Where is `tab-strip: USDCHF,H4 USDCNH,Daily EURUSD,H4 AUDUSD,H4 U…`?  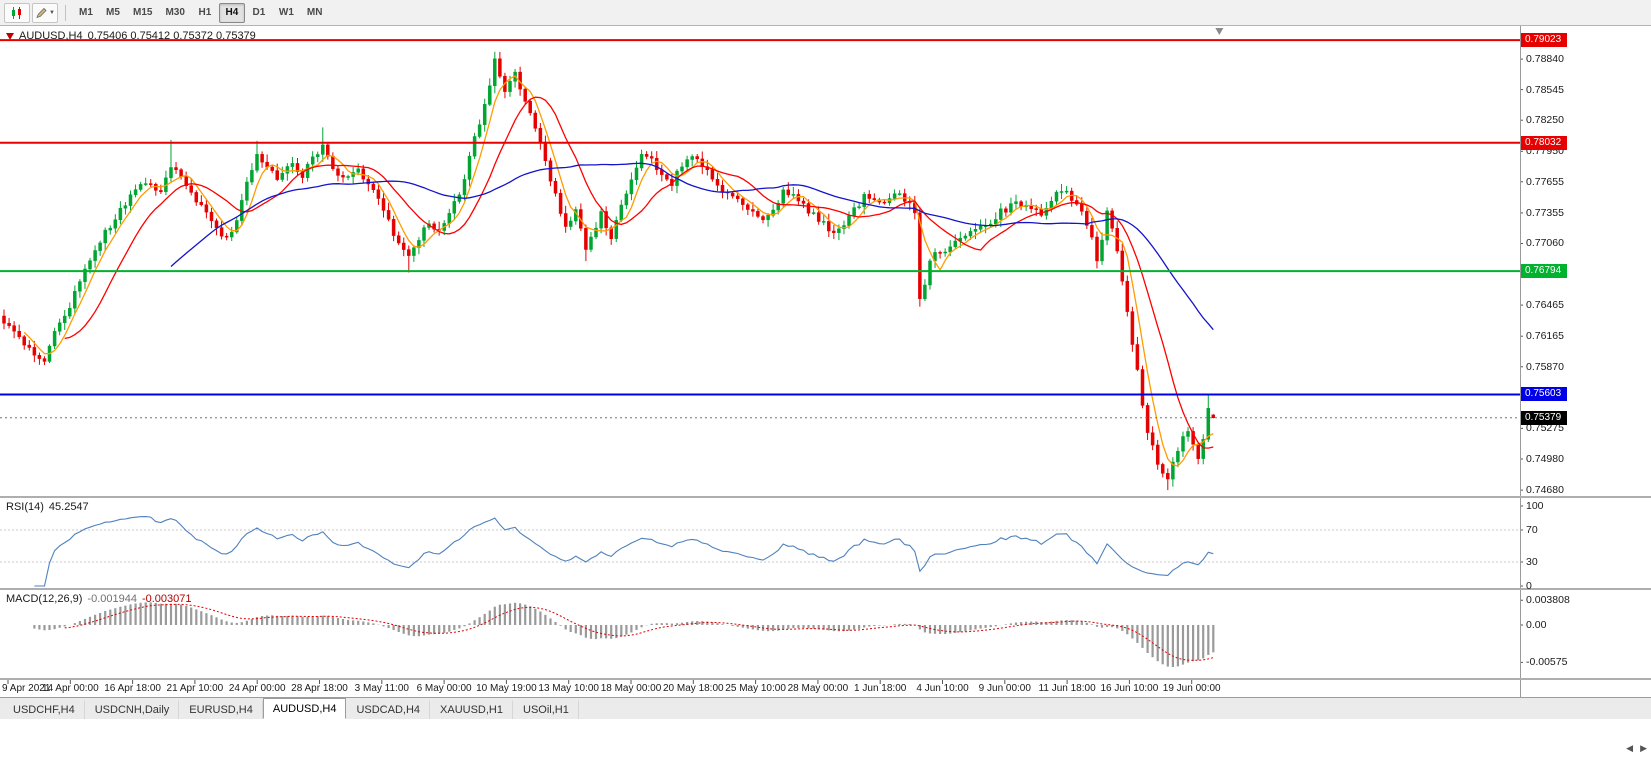
tab-strip: USDCHF,H4 USDCNH,Daily EURUSD,H4 AUDUSD,H4 U… is located at coordinates (291, 708).